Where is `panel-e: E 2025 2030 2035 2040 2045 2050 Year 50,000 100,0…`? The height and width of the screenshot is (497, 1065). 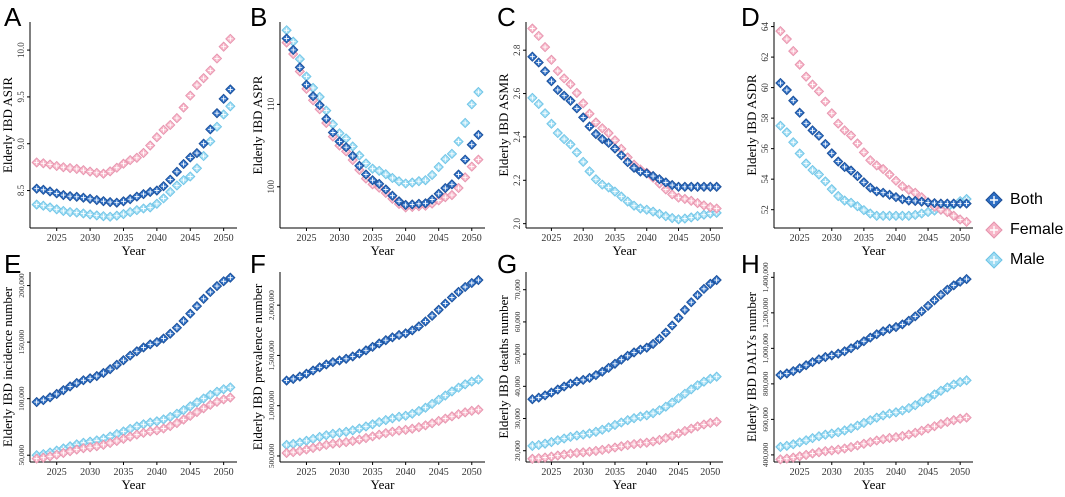
panel-e: E 2025 2030 2035 2040 2045 2050 Year 50,000 100,0… is located at coordinates (118, 370).